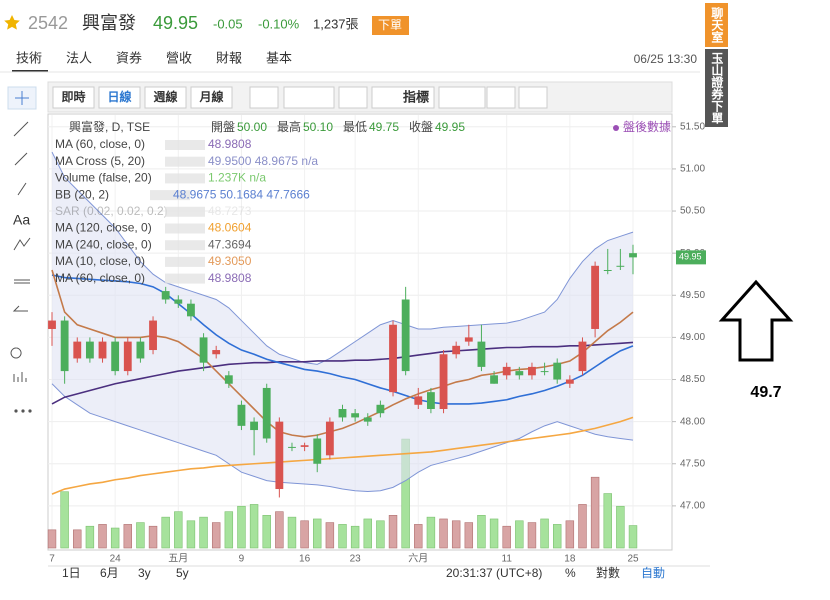 This screenshot has width=830, height=600. What do you see at coordinates (570, 559) in the screenshot?
I see `x-tick-label: 18` at bounding box center [570, 559].